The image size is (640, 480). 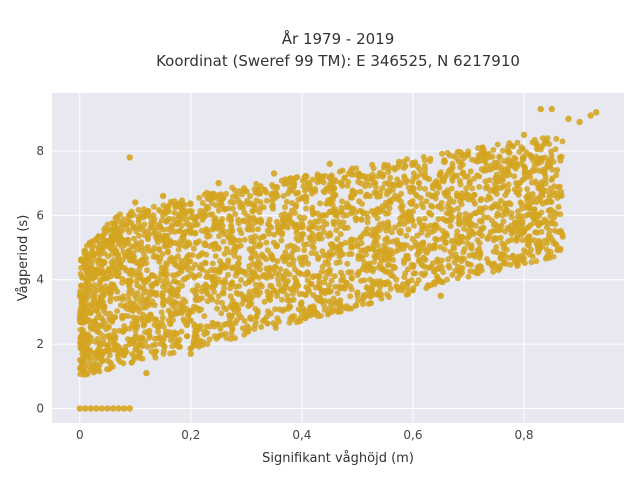 I want to click on y-tick-label: 4, so click(x=40, y=280).